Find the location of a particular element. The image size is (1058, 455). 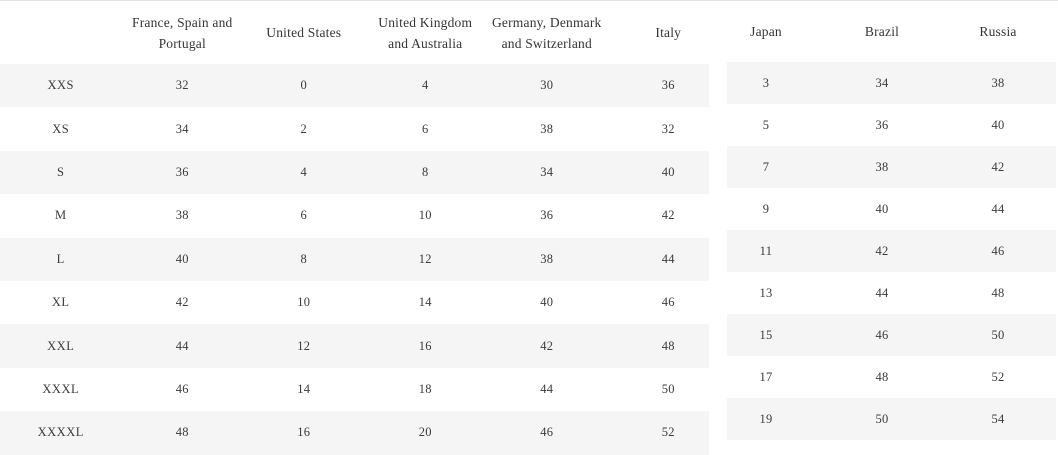

table-row: S 36 4 8 34 40 is located at coordinates (364, 172).